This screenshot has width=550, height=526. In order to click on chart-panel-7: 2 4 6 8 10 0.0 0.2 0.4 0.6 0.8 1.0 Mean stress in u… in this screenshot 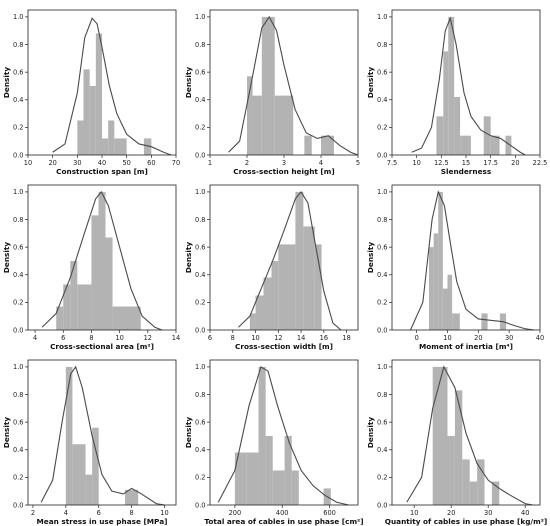, I will do `click(89, 442)`.